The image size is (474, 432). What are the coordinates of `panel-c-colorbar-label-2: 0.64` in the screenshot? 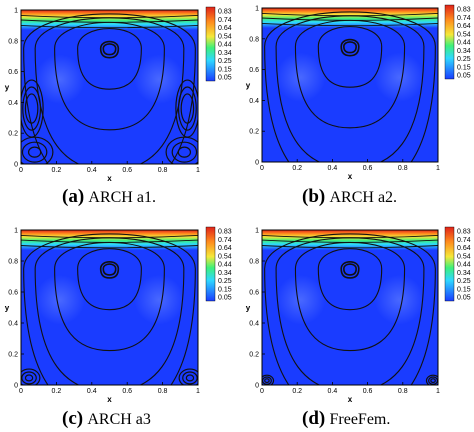 It's located at (225, 248).